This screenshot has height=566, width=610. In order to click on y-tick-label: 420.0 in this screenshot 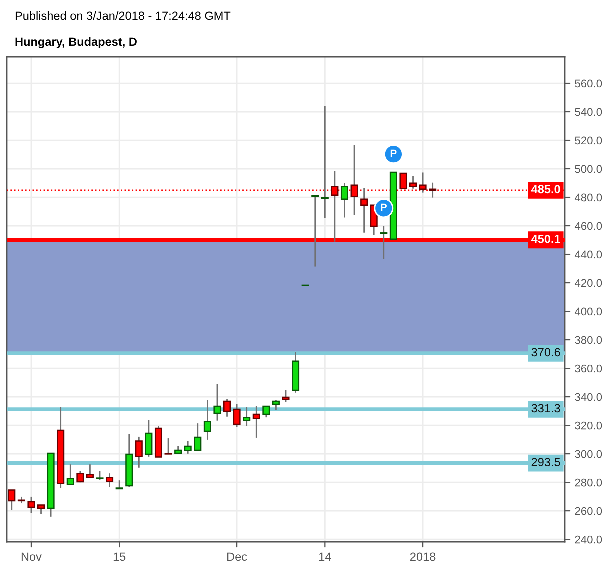, I will do `click(588, 283)`.